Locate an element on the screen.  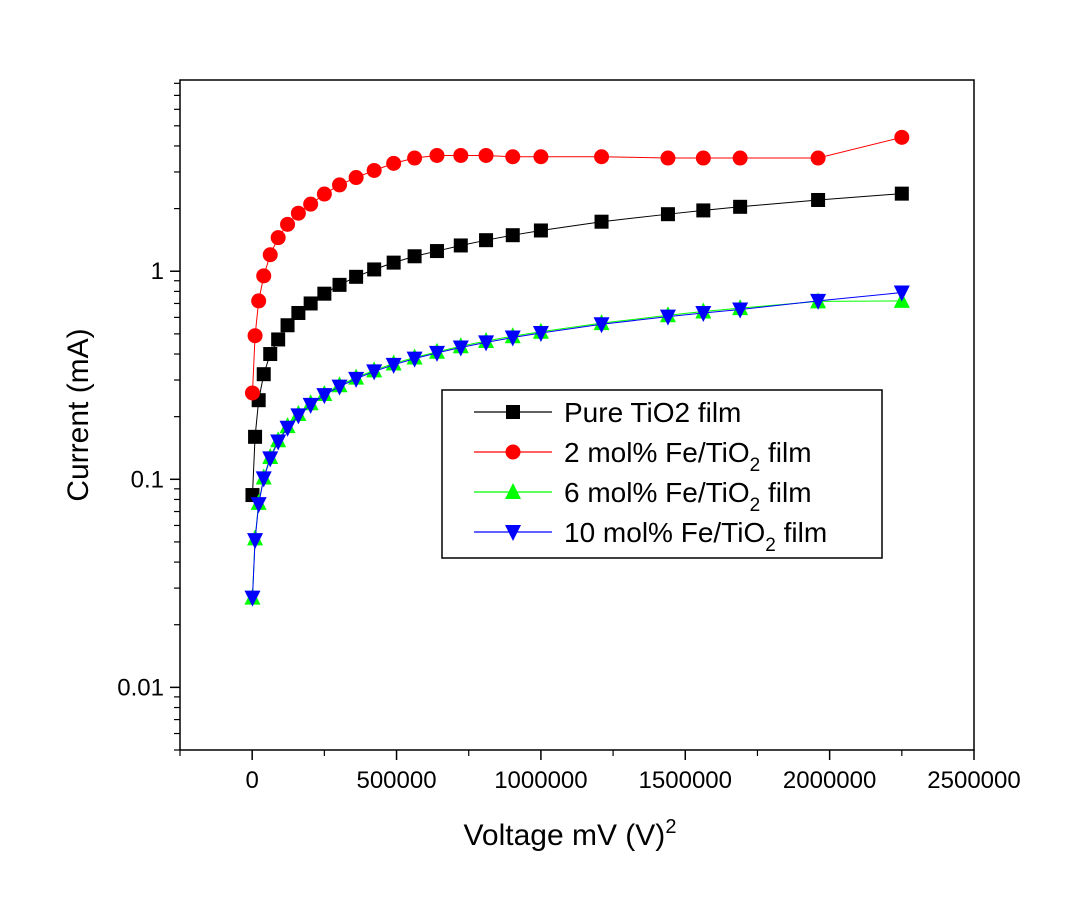
y-axis-title: Current (mA) is located at coordinates (78, 414).